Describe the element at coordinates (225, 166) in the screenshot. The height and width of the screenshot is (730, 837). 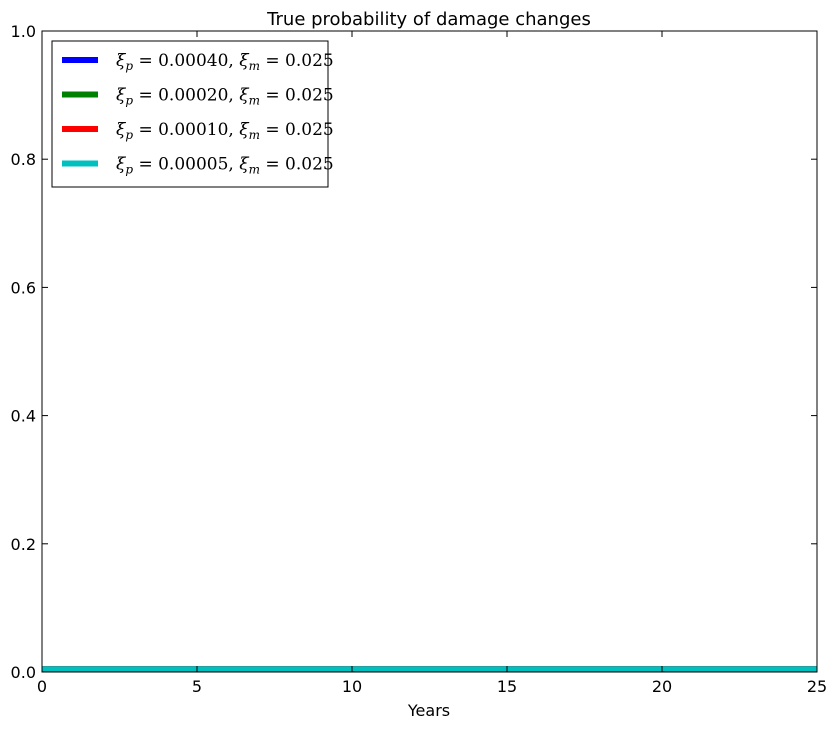
I see `legend-label: ξp = 0.00005, ξm = 0.025` at that location.